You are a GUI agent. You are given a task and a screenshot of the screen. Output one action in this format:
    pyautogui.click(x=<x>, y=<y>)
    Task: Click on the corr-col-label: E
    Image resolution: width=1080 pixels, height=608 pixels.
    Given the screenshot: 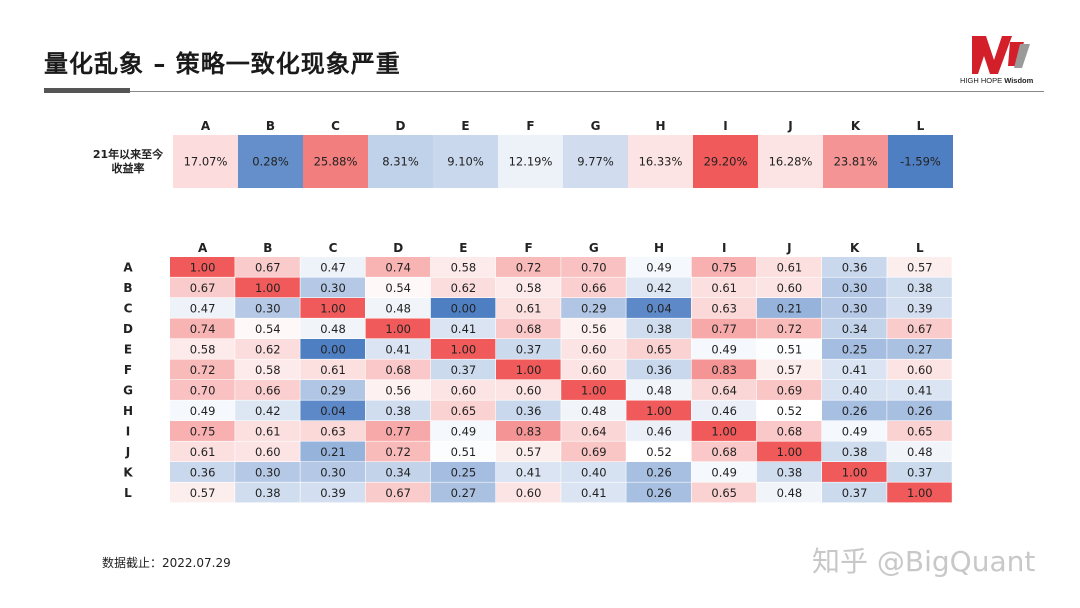 What is the action you would take?
    pyautogui.click(x=463, y=248)
    